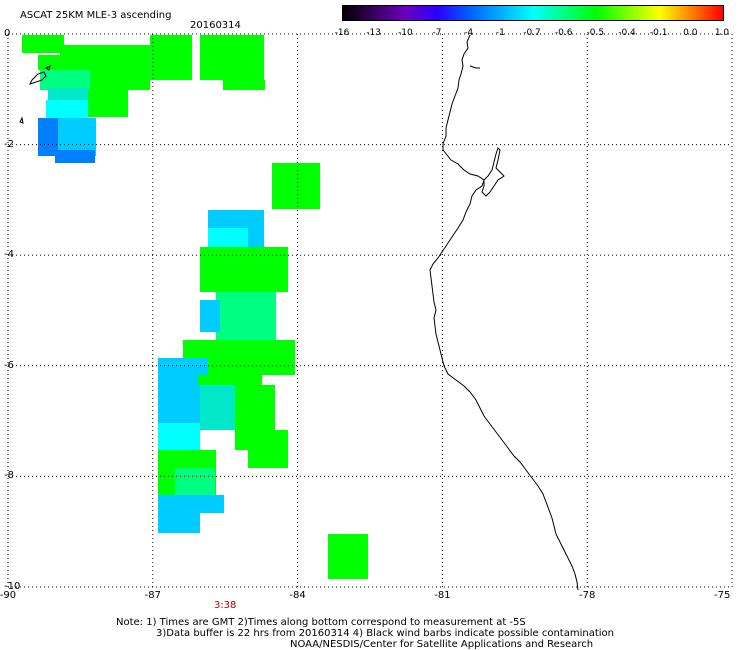 This screenshot has width=740, height=650. I want to click on colorbar-tick-label: 1.0, so click(722, 33).